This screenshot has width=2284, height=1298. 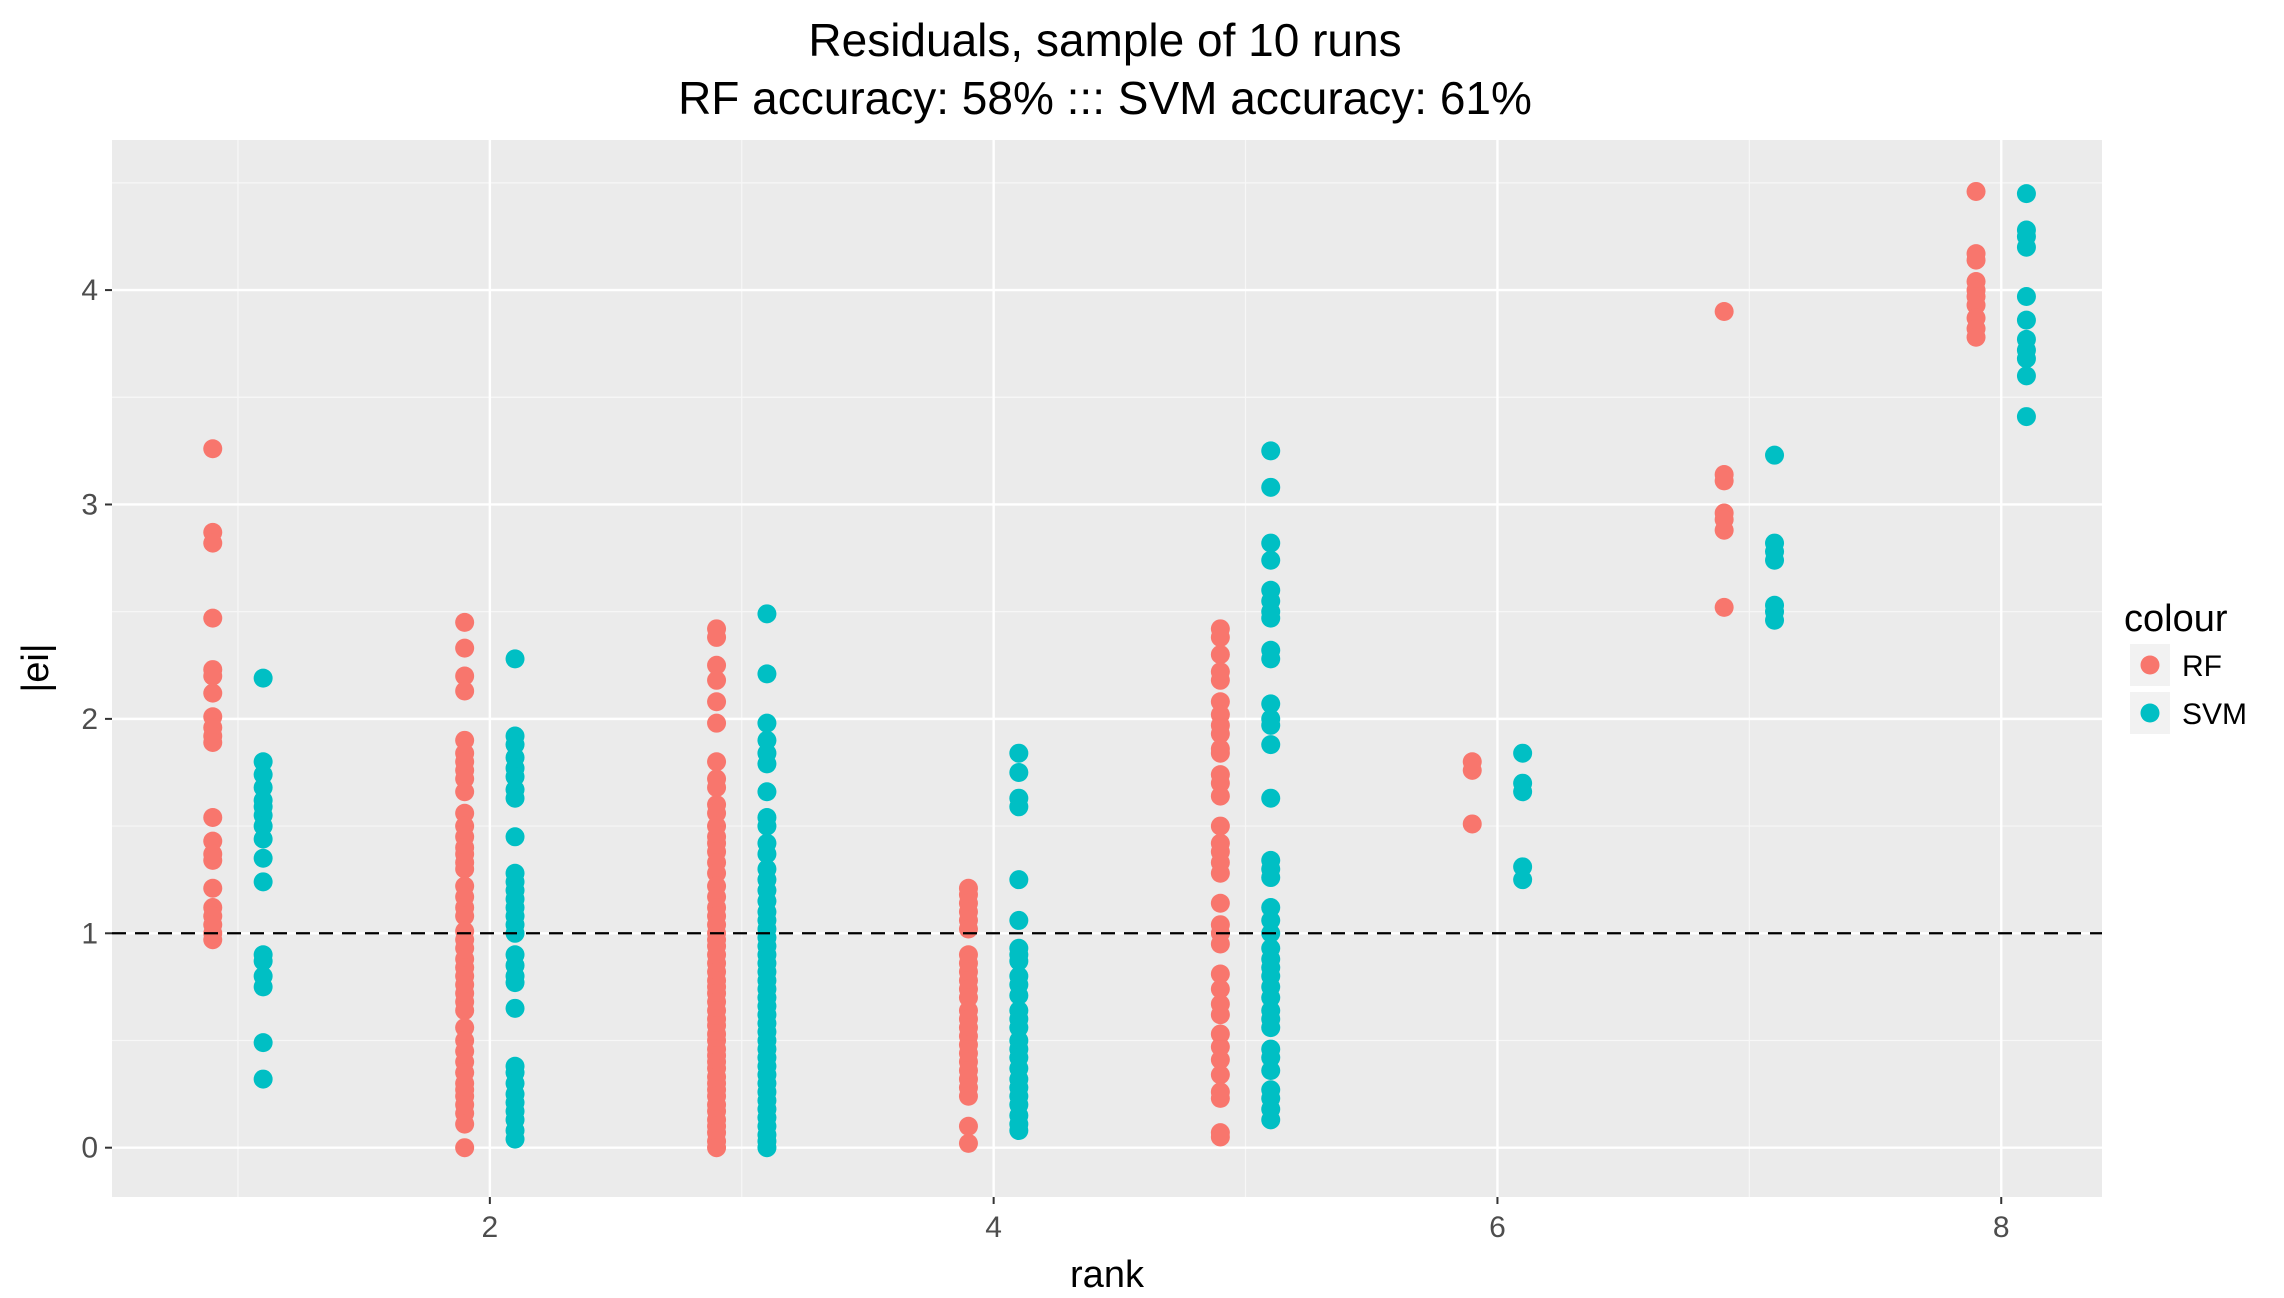 What do you see at coordinates (89, 290) in the screenshot?
I see `y-tick-label: 4` at bounding box center [89, 290].